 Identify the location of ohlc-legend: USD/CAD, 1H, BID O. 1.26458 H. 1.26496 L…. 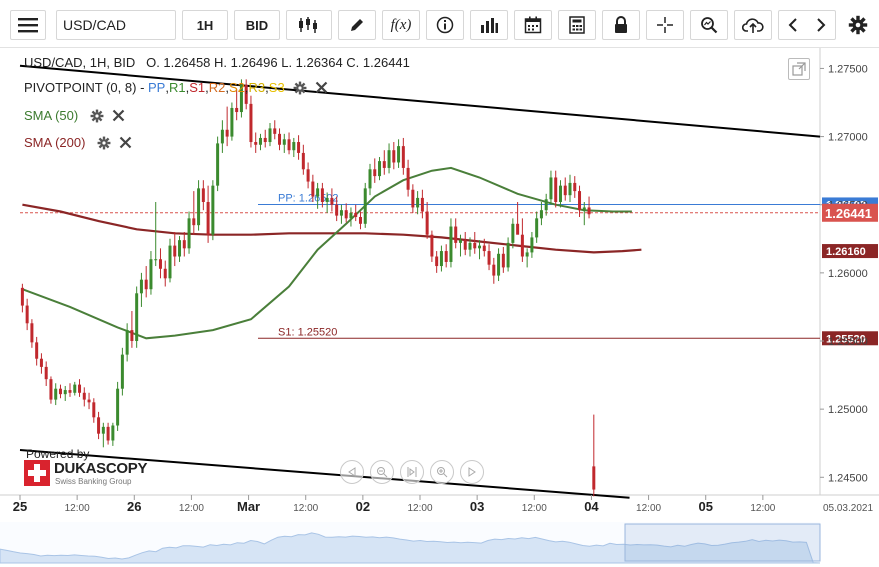
(217, 62).